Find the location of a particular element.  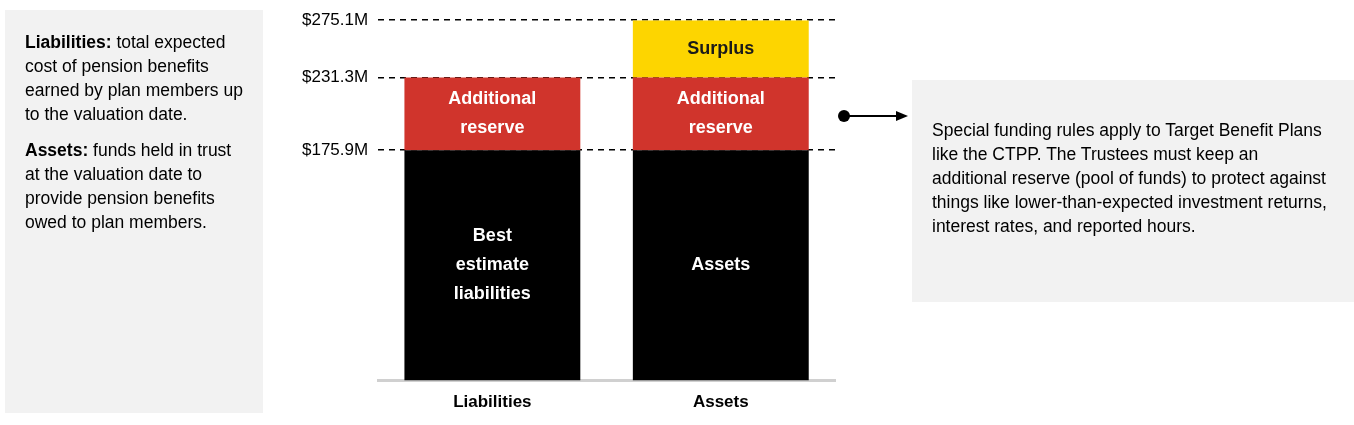

data-label: Best estimate liabilities is located at coordinates (492, 264).